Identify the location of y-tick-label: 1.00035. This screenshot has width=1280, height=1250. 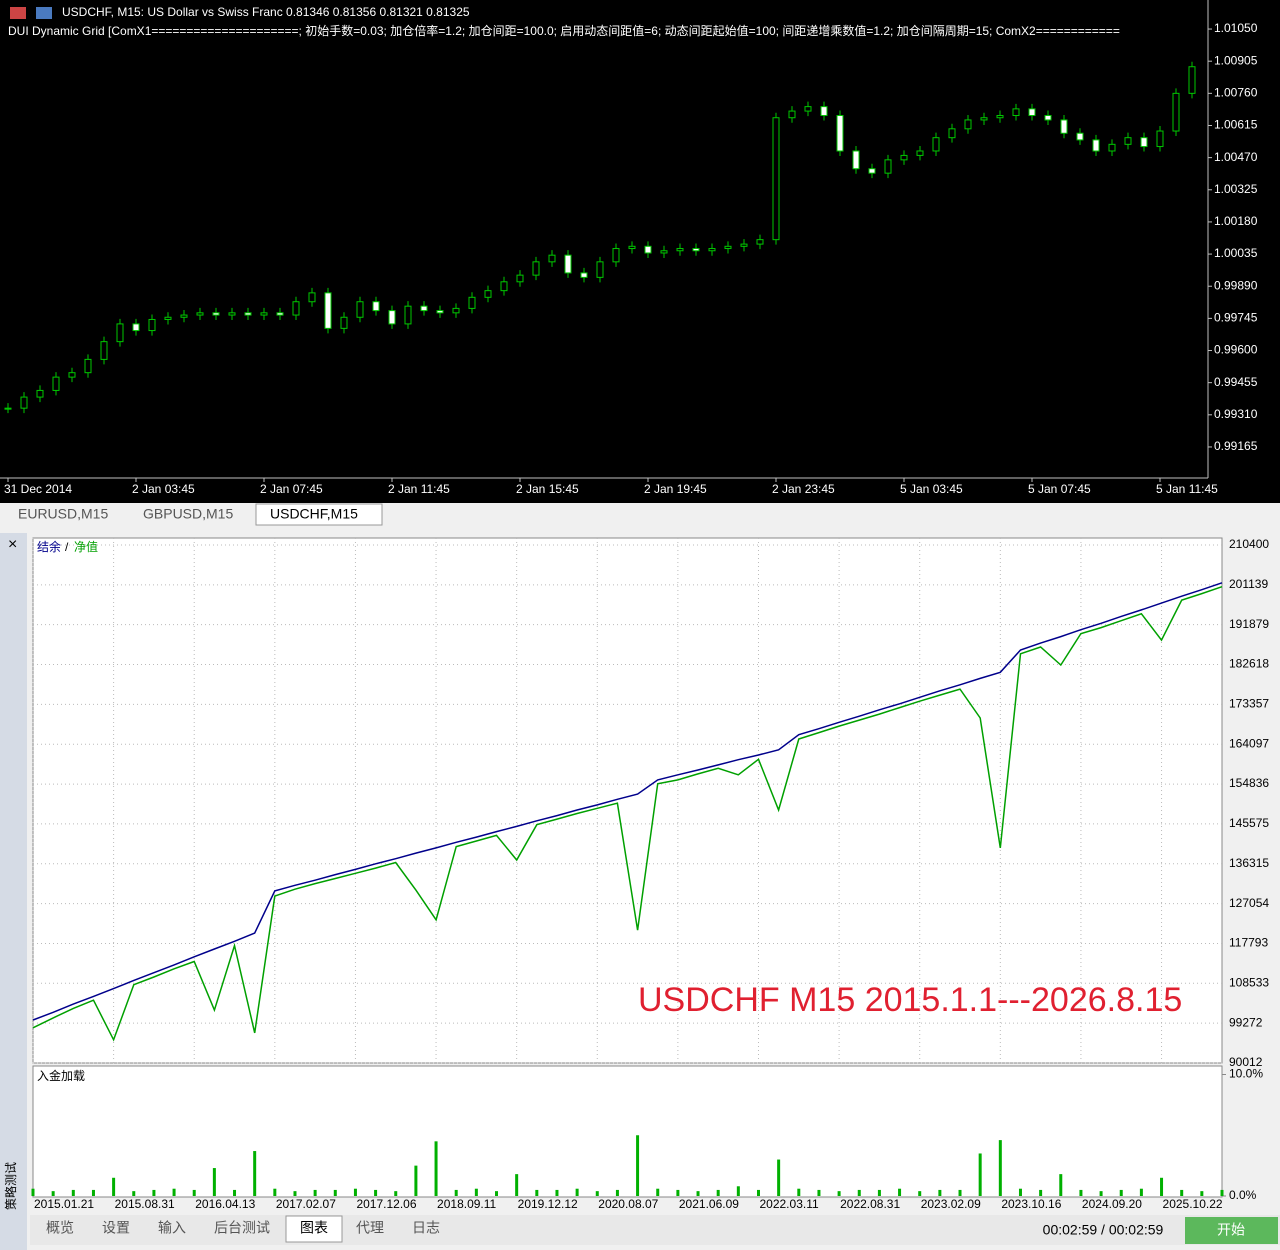
(1236, 253).